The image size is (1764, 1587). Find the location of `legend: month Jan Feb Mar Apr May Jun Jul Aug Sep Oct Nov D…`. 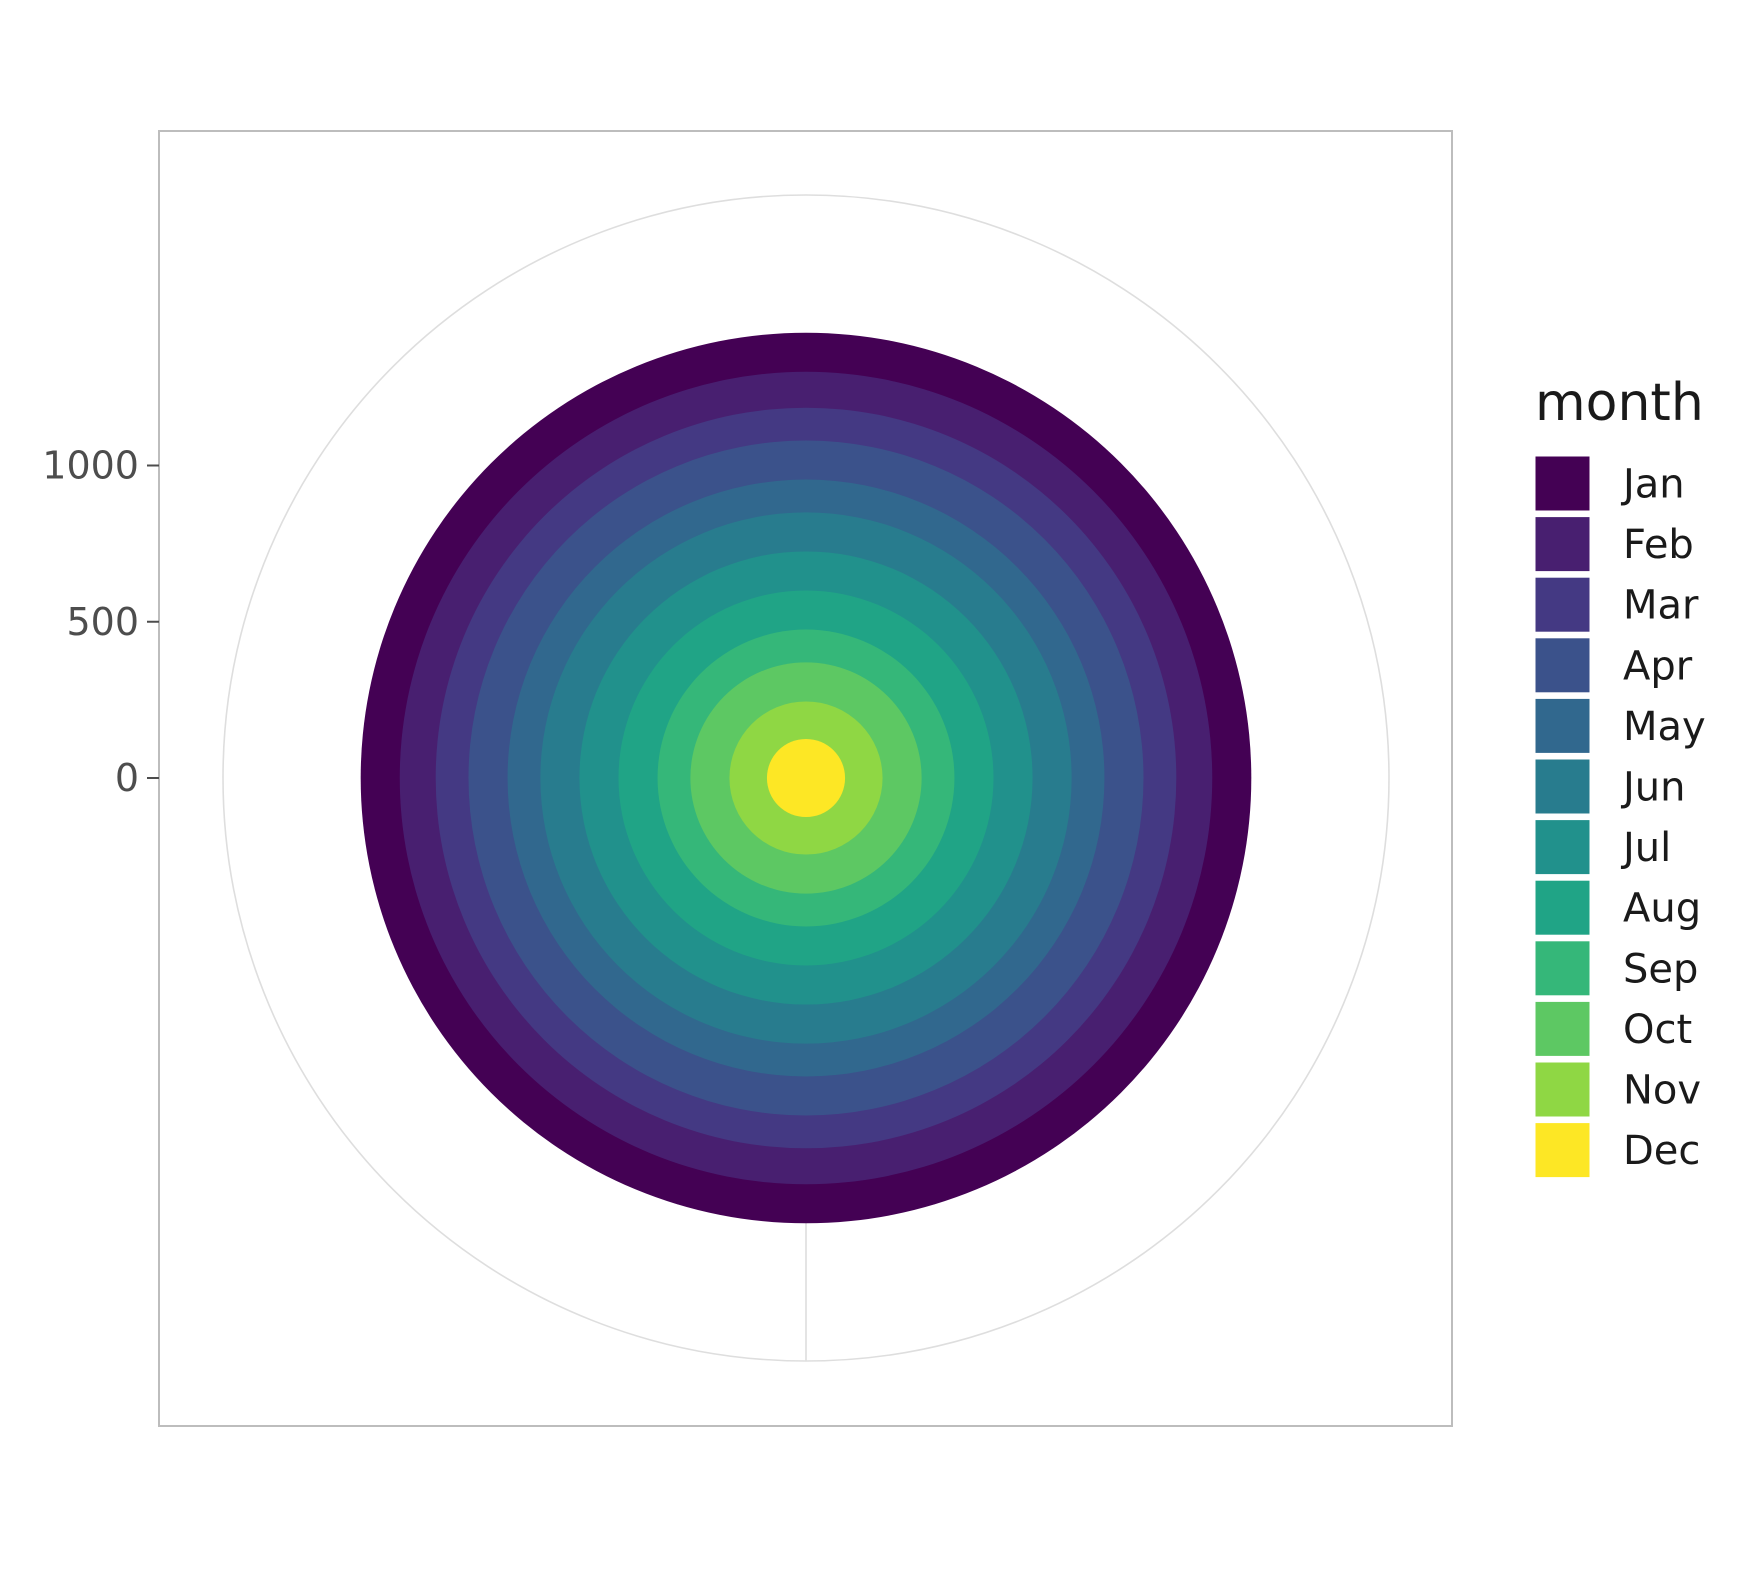

legend: month Jan Feb Mar Apr May Jun Jul Aug Sep Oct Nov D… is located at coordinates (1620, 776).